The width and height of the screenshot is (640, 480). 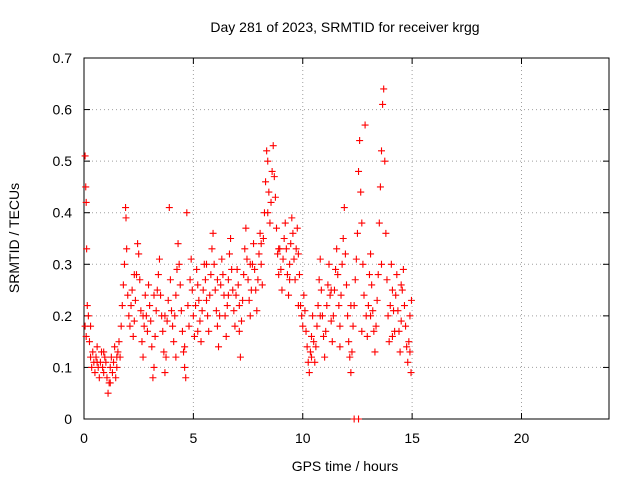 I want to click on y-tick-label: 0.4, so click(x=63, y=213).